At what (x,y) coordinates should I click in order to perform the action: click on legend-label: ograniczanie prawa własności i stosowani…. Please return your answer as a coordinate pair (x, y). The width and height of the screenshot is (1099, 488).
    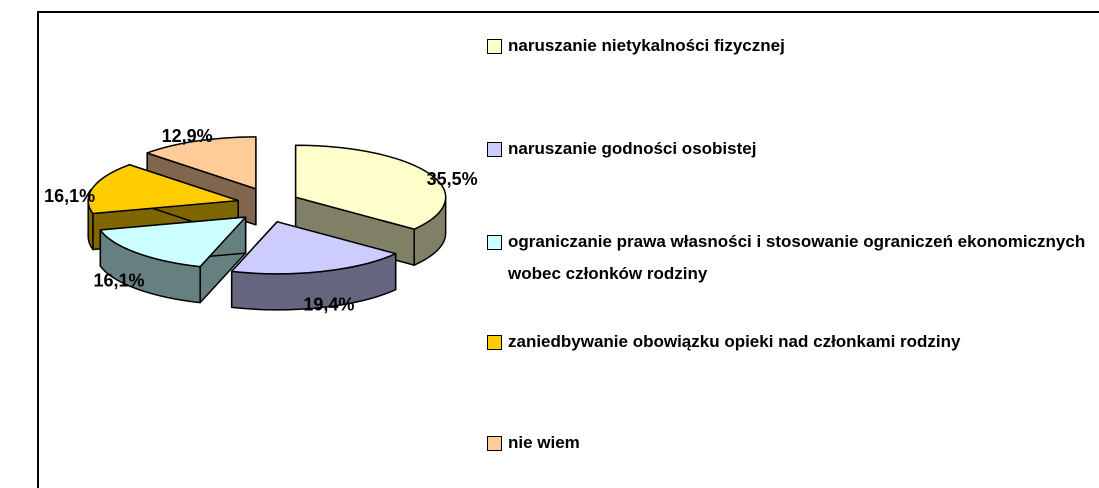
    Looking at the image, I should click on (797, 257).